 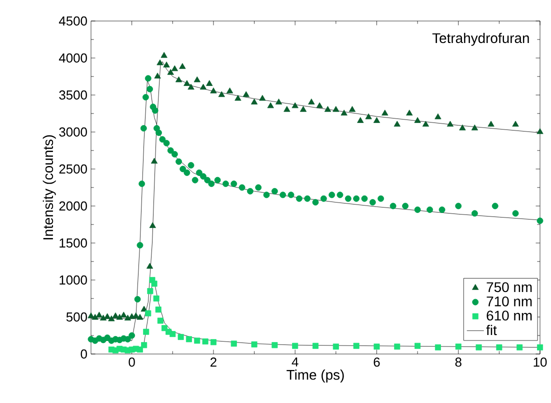 What do you see at coordinates (76, 317) in the screenshot?
I see `y-tick-label: 500` at bounding box center [76, 317].